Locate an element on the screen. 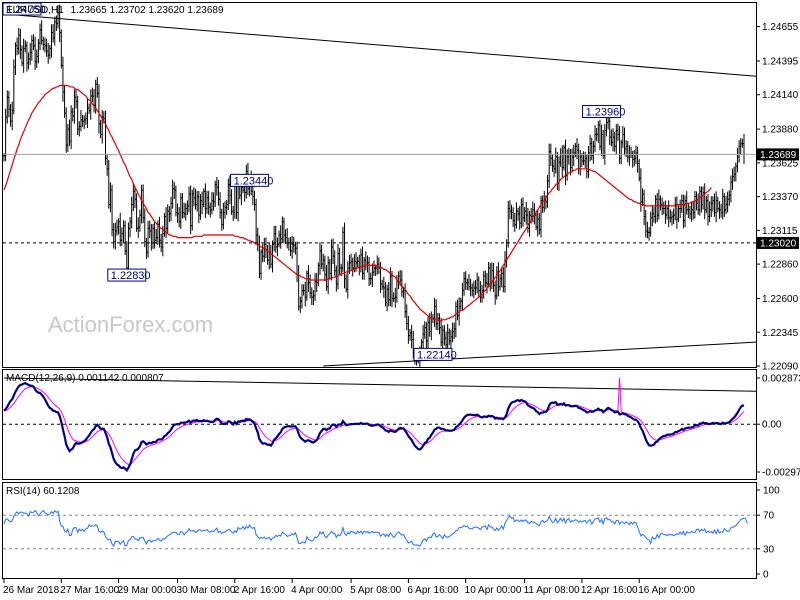 The image size is (800, 600). current-price-label: 1.23689 is located at coordinates (778, 155).